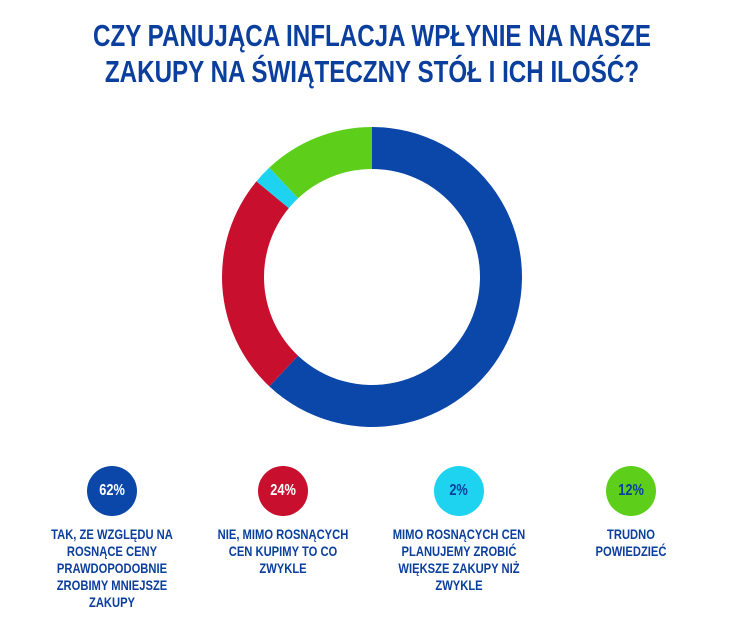 This screenshot has height=633, width=744. Describe the element at coordinates (372, 35) in the screenshot. I see `title-line-1: CZY PANUJĄCA INFLACJA WPŁYNIE NA NASZE` at that location.